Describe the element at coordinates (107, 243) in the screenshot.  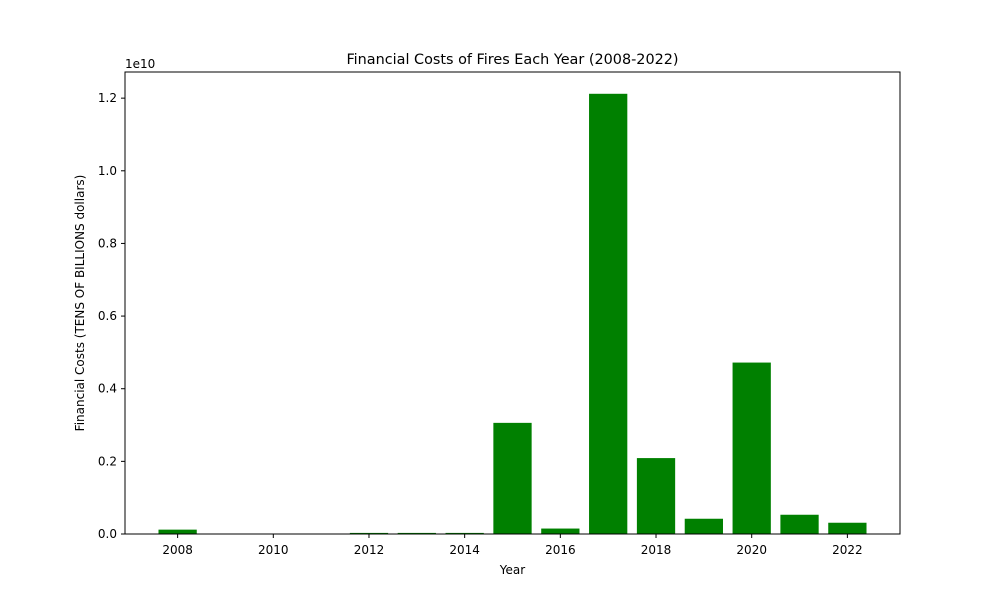
I see `y-tick-label: 0.8` at that location.